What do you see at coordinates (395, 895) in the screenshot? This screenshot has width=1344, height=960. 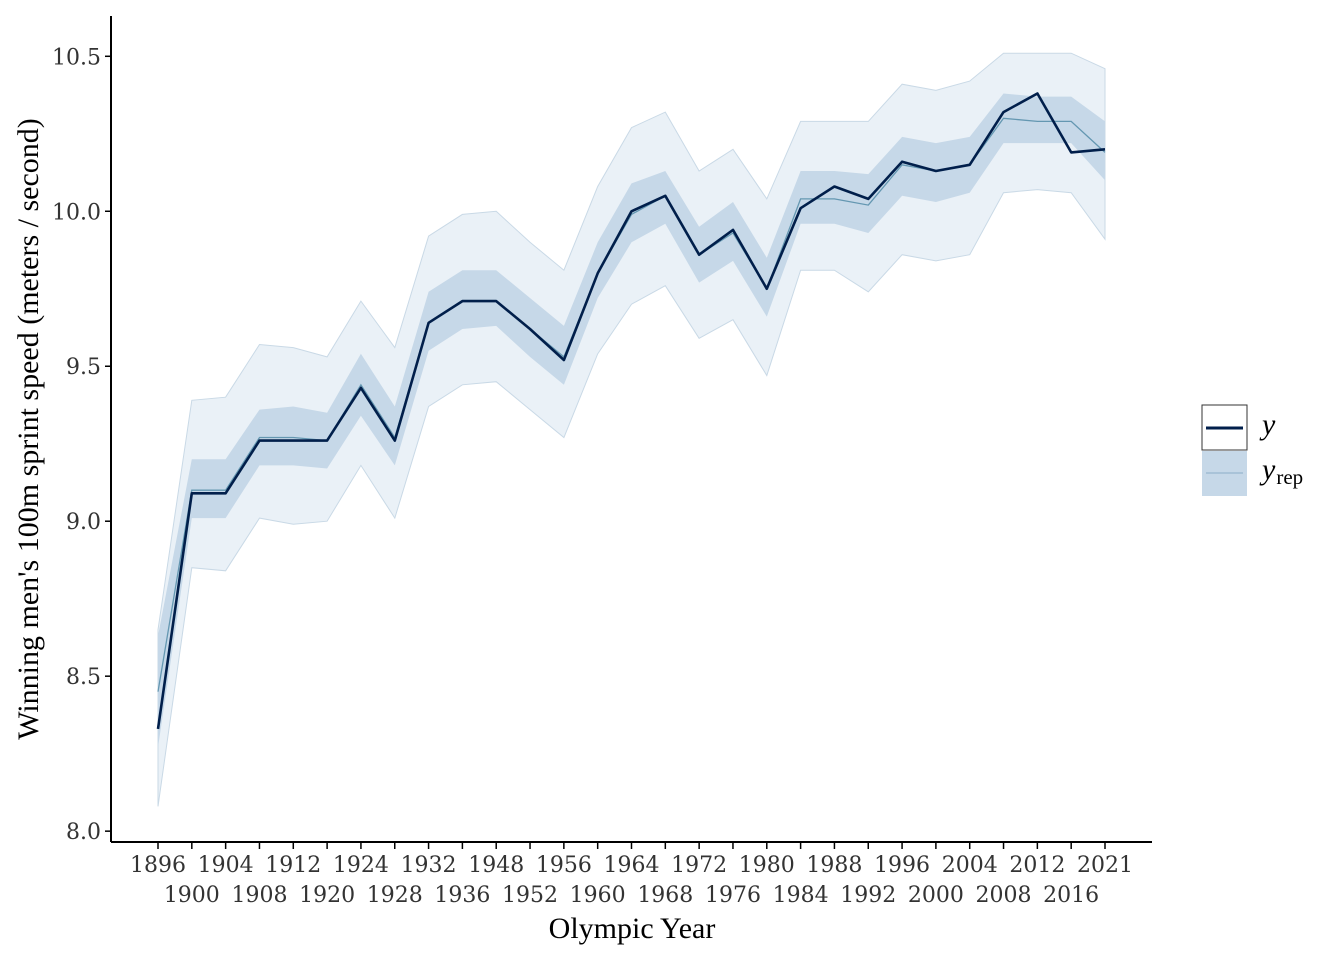 I see `x-tick-label: 1928` at bounding box center [395, 895].